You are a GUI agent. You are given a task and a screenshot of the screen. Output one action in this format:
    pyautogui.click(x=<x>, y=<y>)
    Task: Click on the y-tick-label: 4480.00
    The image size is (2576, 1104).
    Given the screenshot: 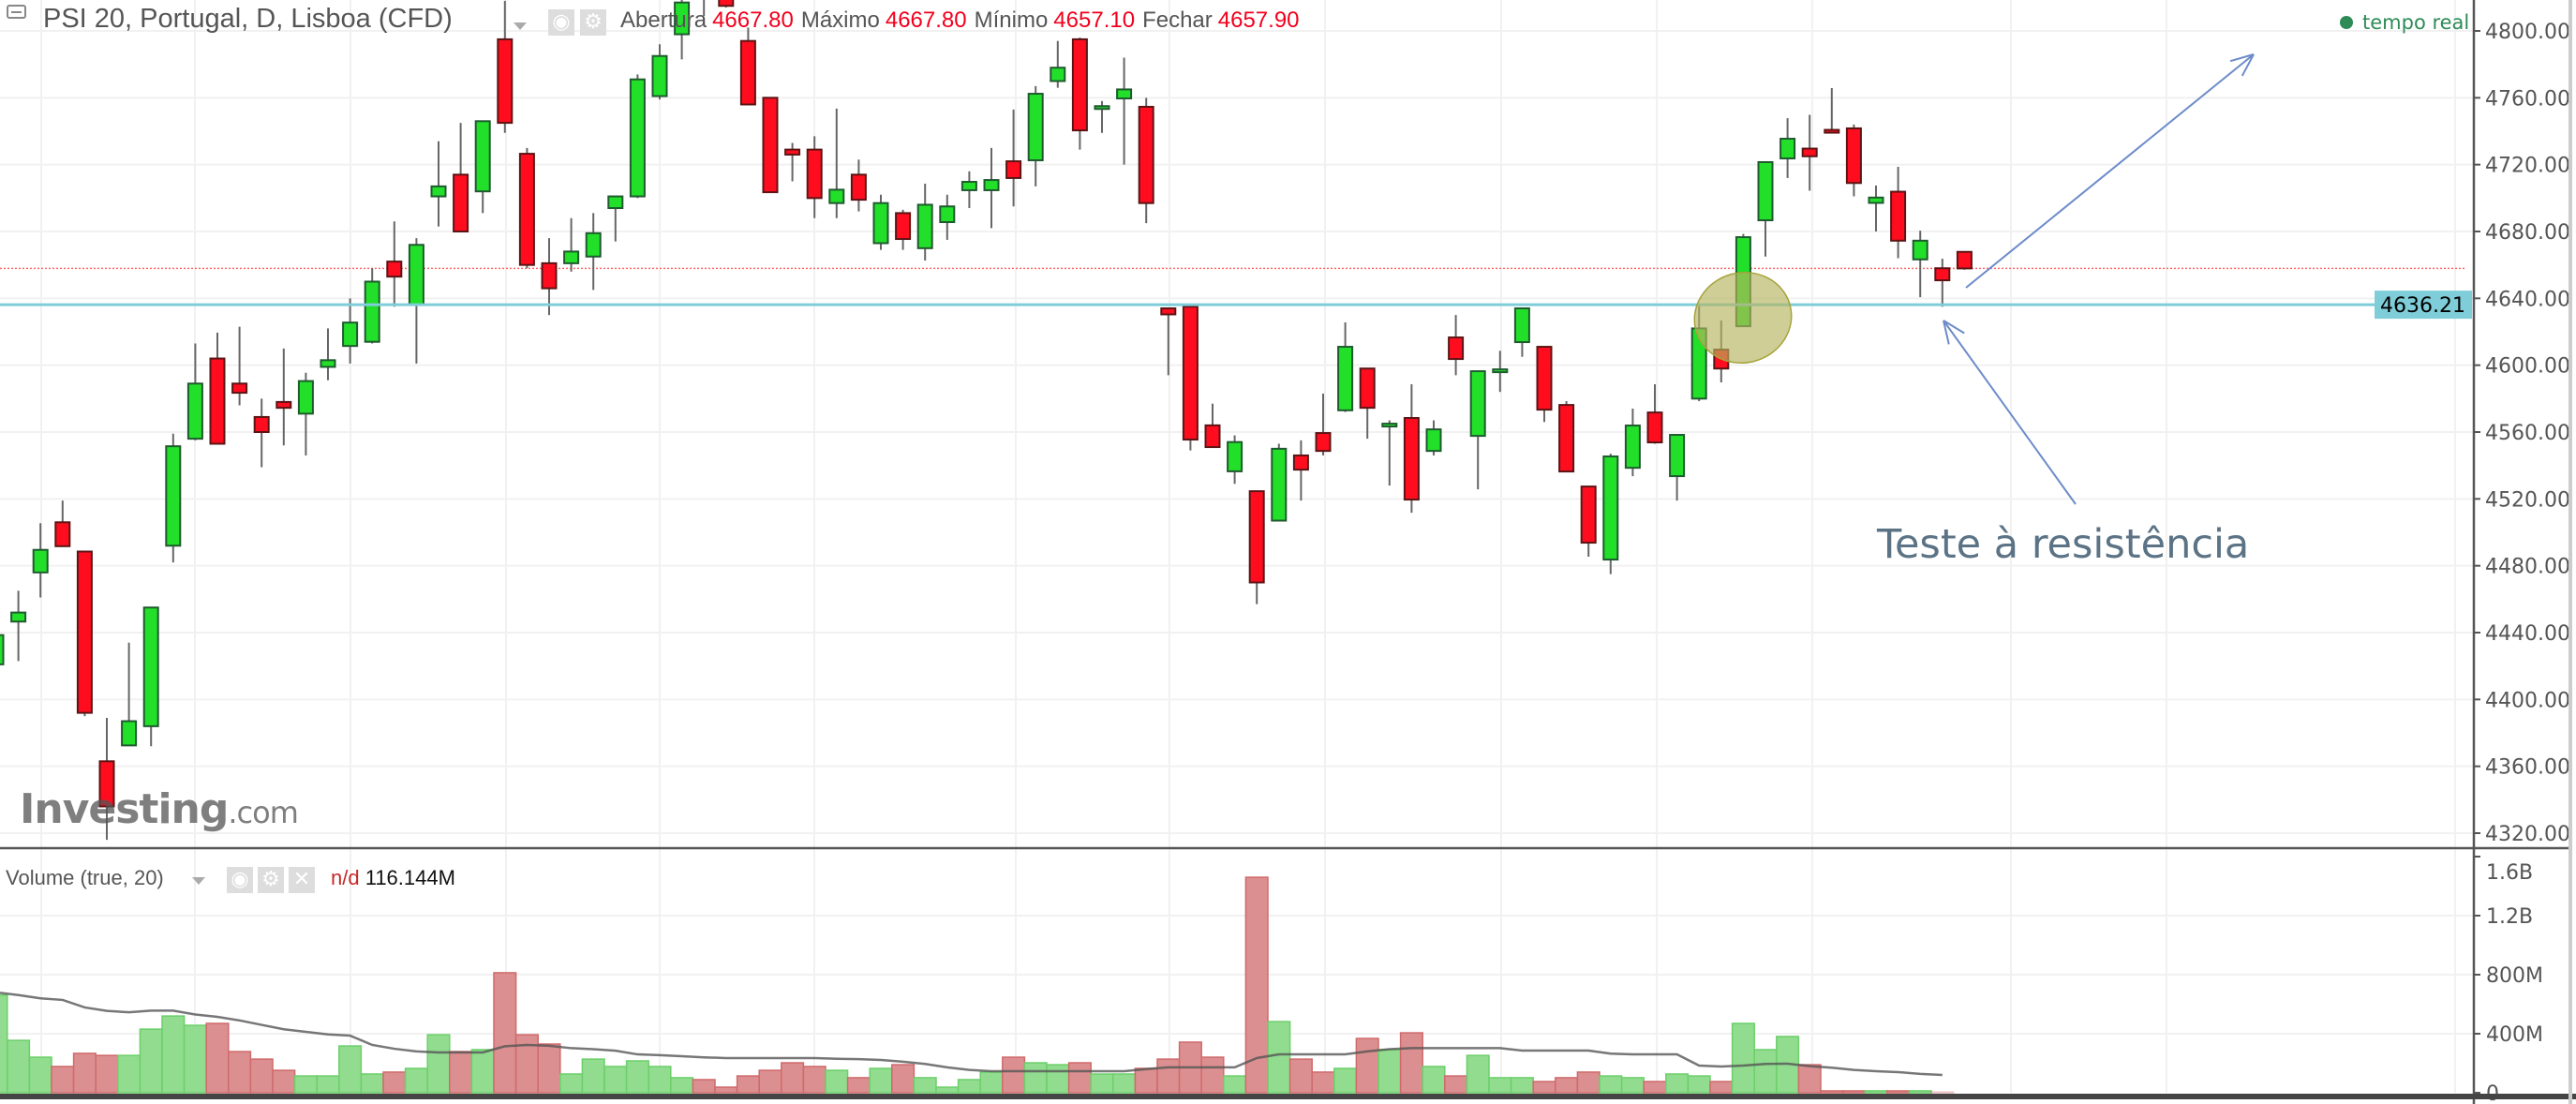 What is the action you would take?
    pyautogui.click(x=2527, y=567)
    